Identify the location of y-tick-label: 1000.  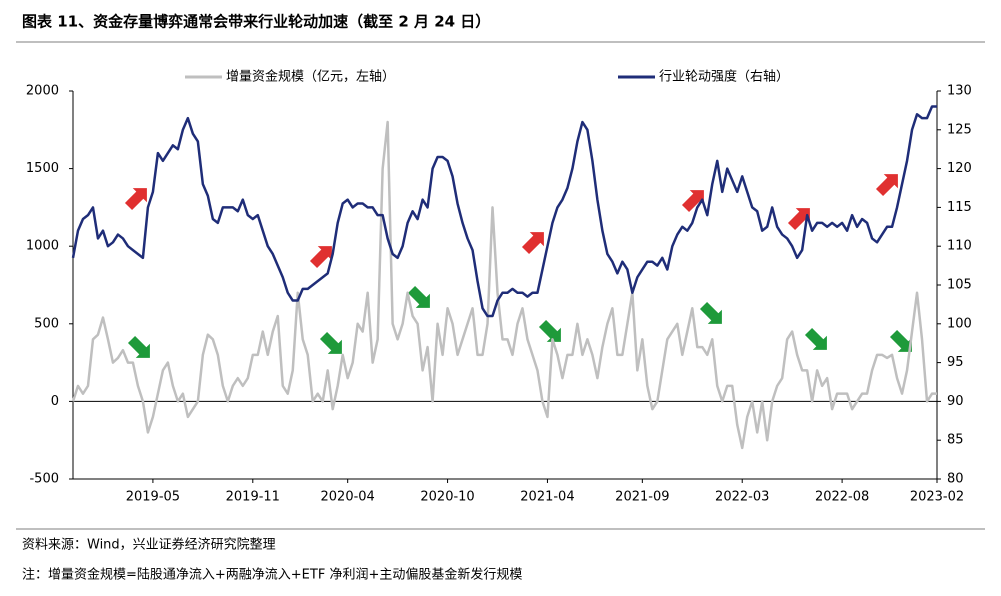
(42, 246).